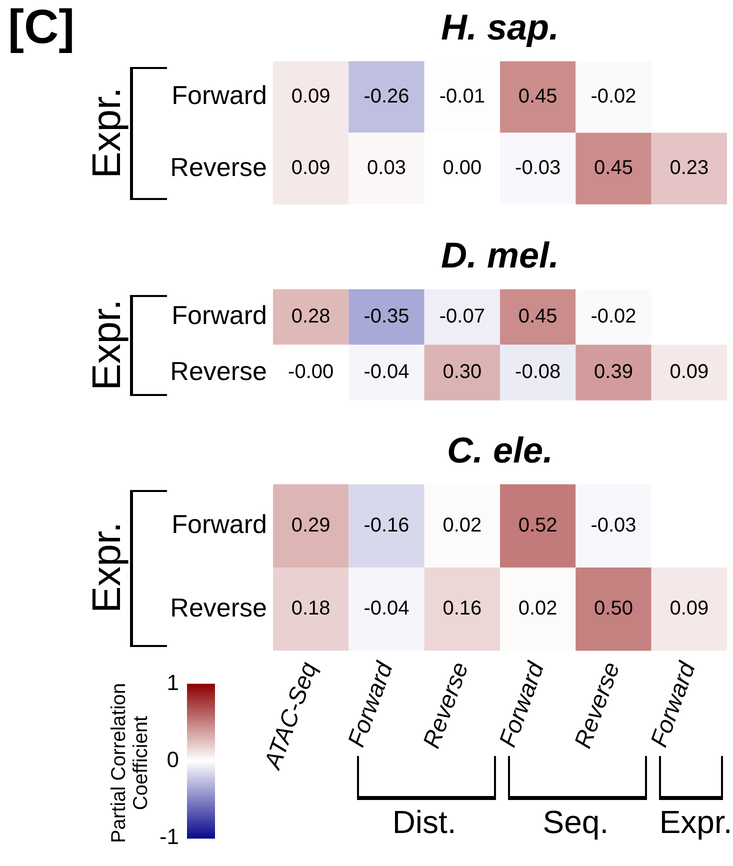 This screenshot has width=733, height=866. I want to click on data-label: 0.00, so click(462, 168).